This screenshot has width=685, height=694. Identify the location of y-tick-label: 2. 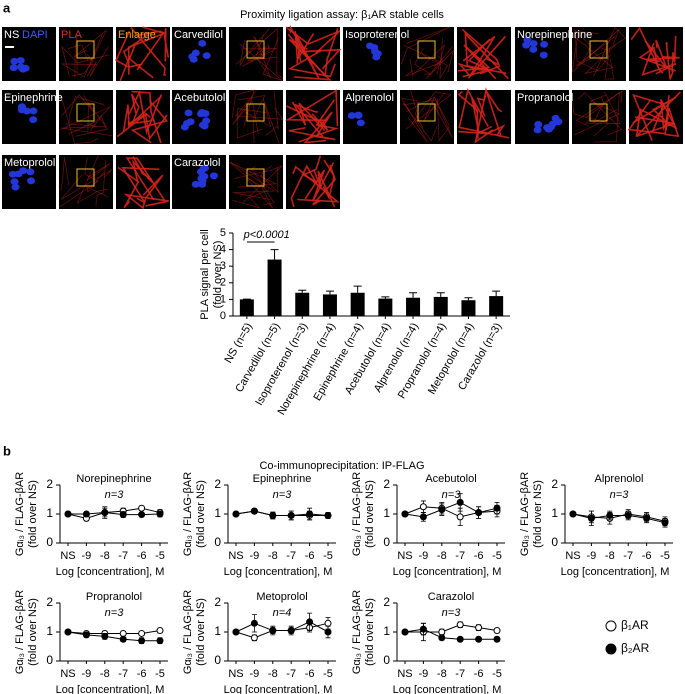
(386, 484).